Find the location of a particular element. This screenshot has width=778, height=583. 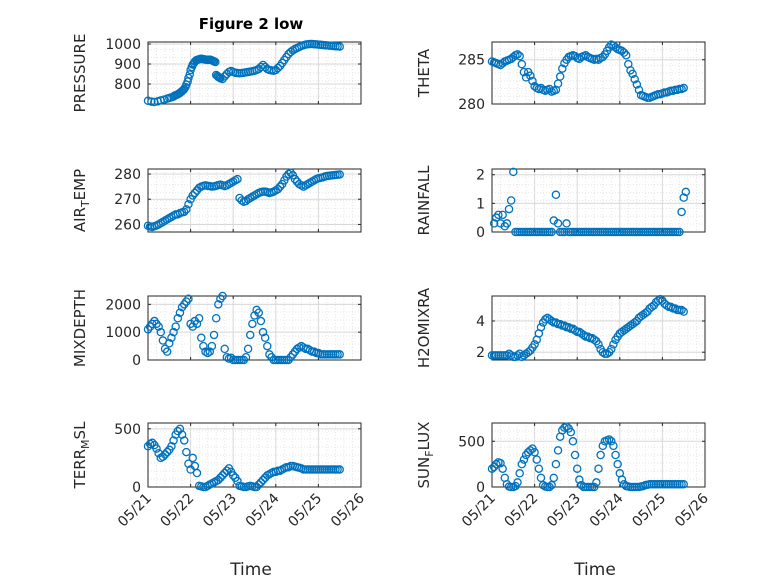

y-tick-label: 2 is located at coordinates (480, 353).